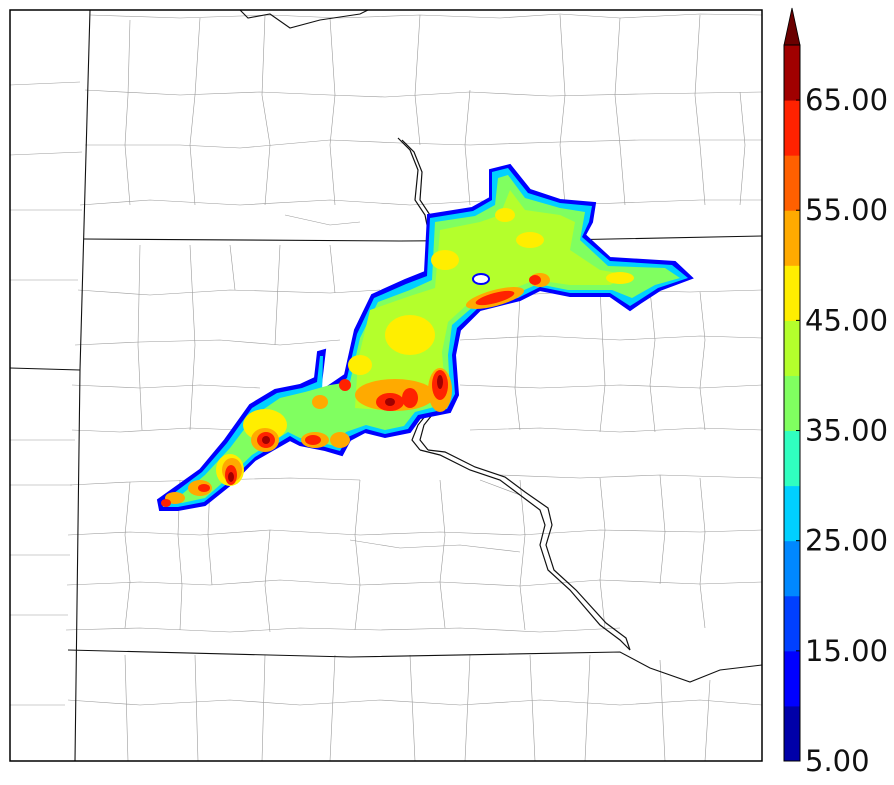  What do you see at coordinates (837, 761) in the screenshot?
I see `colorbar-tick-label: 5.00` at bounding box center [837, 761].